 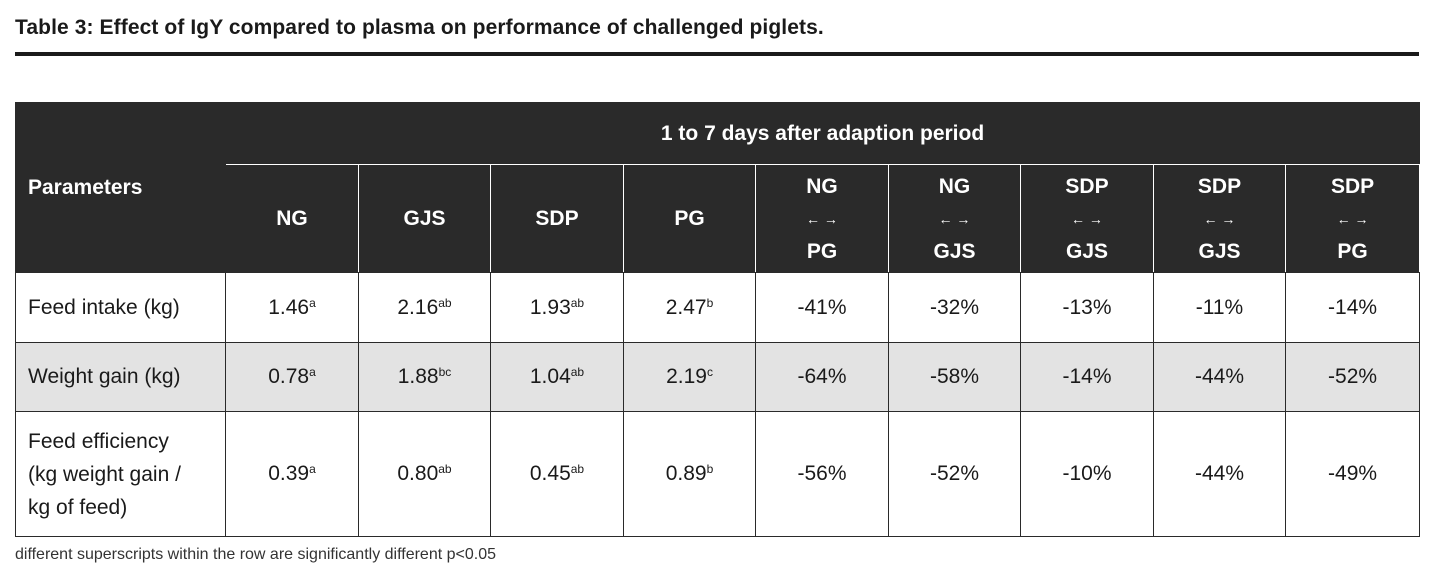 I want to click on value-cell: 1.04ab, so click(x=557, y=377).